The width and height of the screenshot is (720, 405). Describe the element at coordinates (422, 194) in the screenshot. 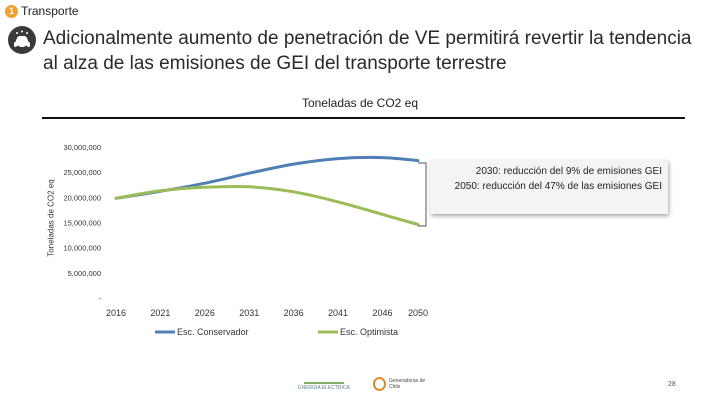

I see `annotation-bracket` at that location.